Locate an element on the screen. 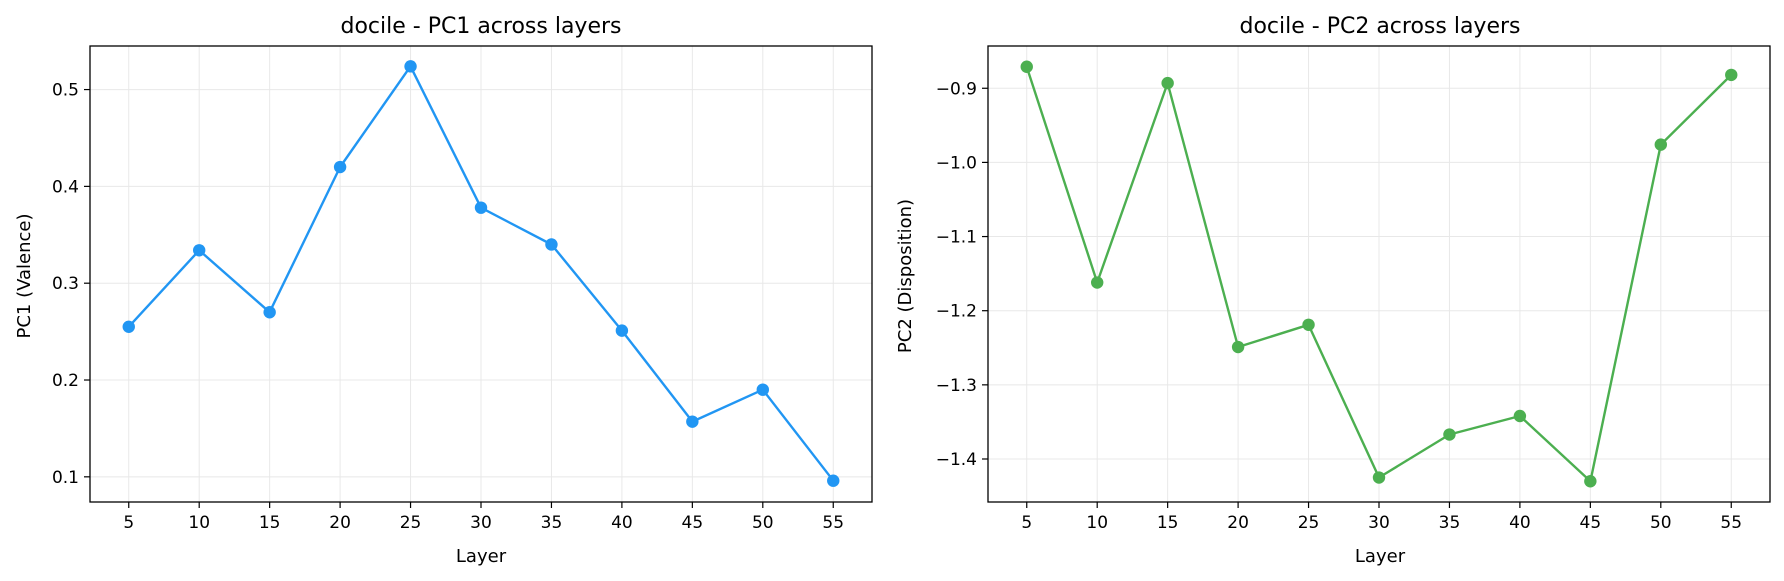  y-tick-label: −1.1 is located at coordinates (956, 238).